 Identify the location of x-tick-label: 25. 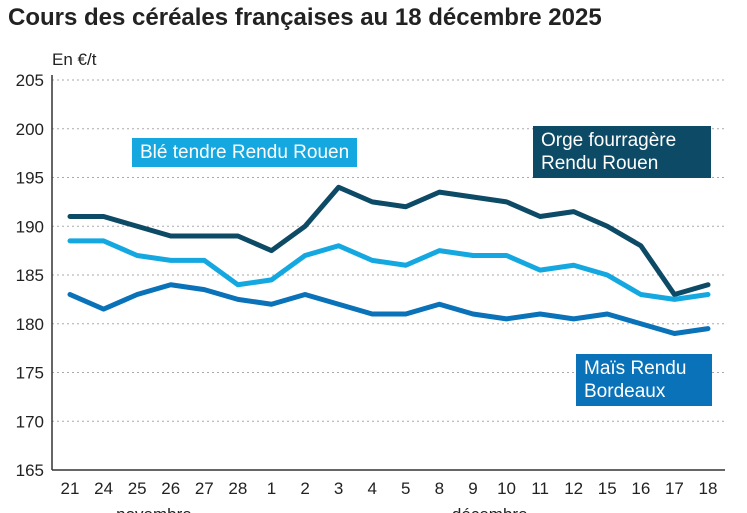
(137, 488).